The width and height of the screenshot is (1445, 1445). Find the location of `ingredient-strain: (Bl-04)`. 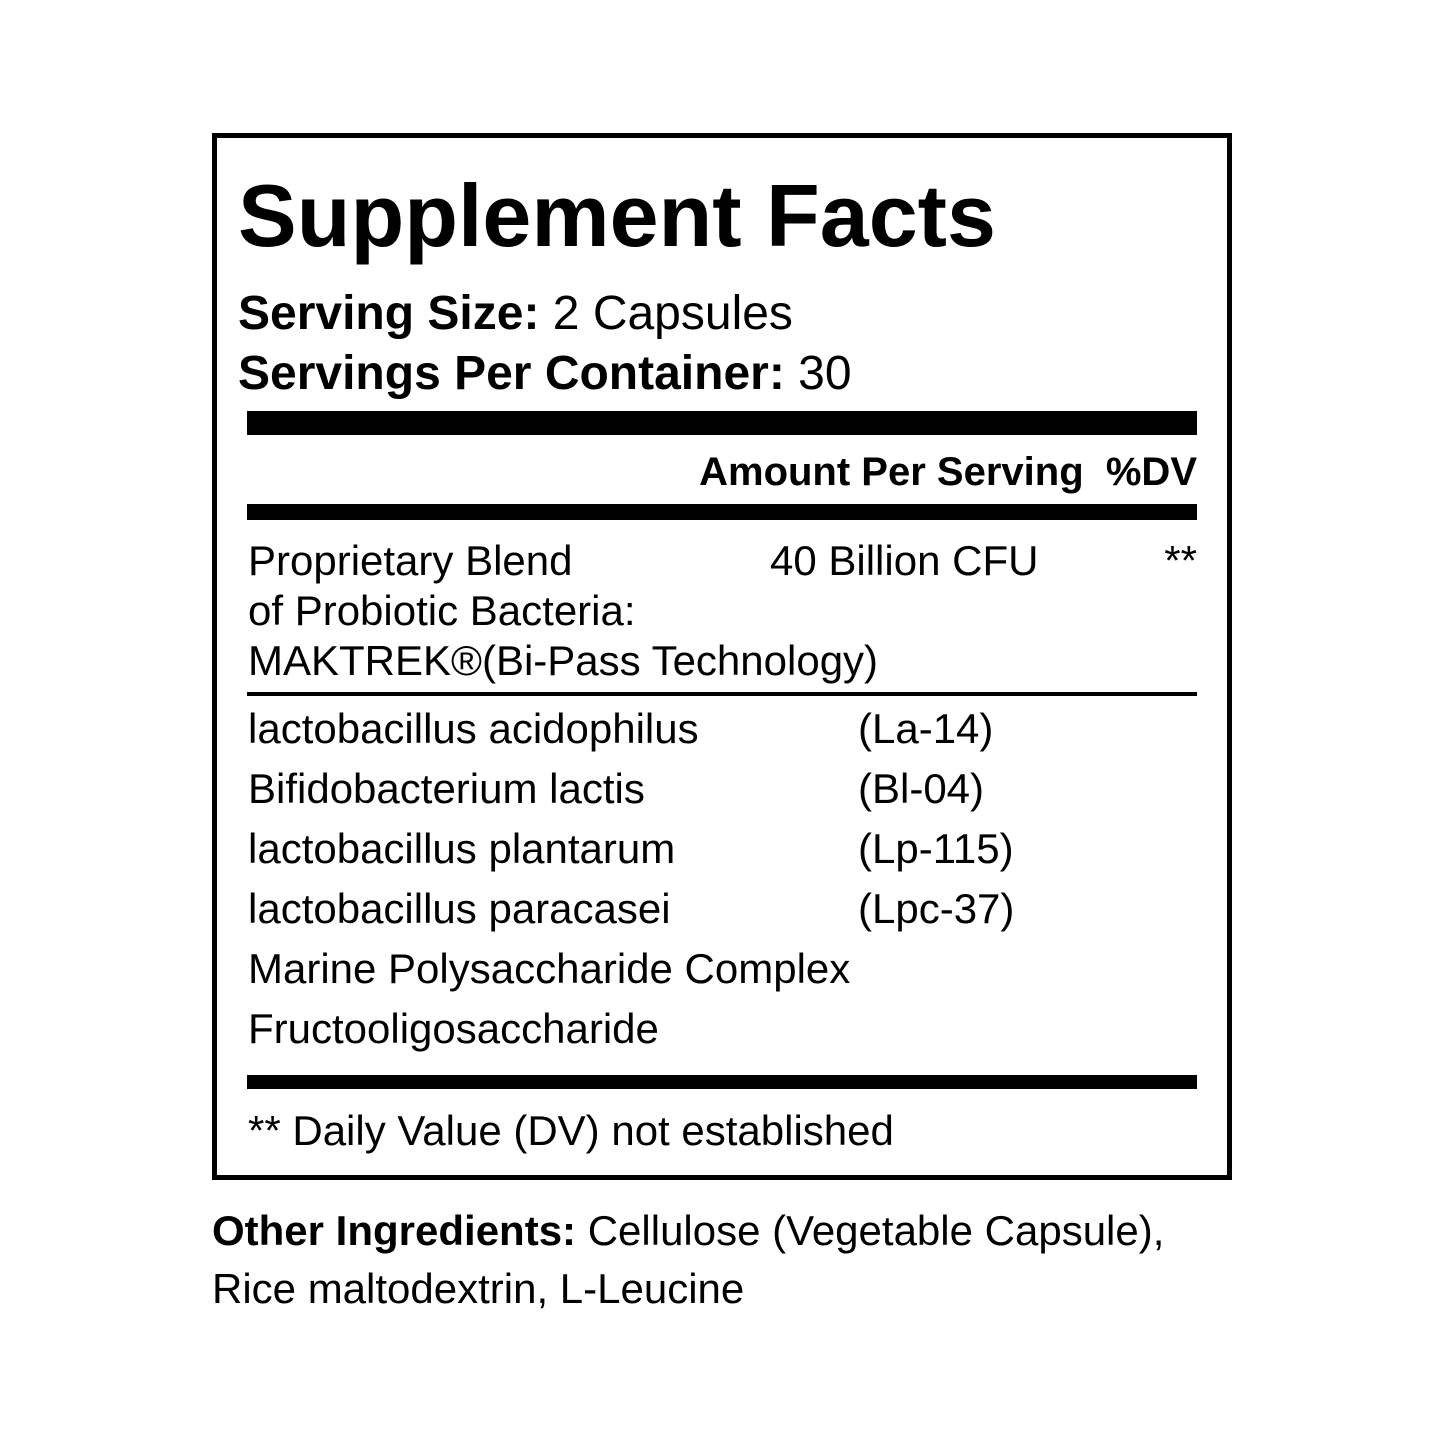

ingredient-strain: (Bl-04) is located at coordinates (921, 788).